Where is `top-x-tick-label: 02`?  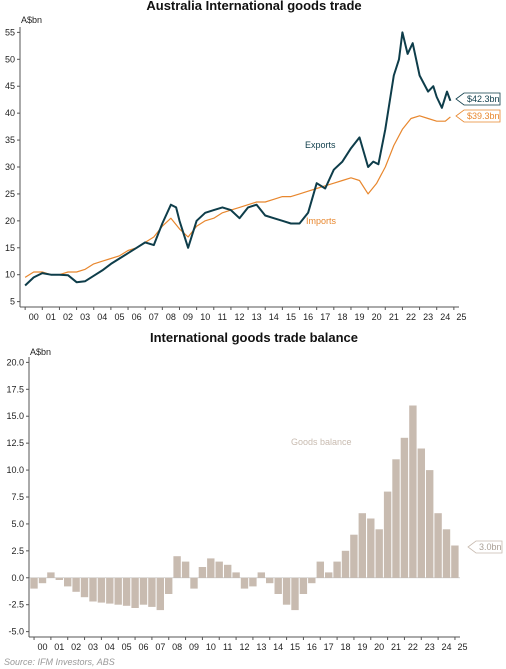 top-x-tick-label: 02 is located at coordinates (68, 317).